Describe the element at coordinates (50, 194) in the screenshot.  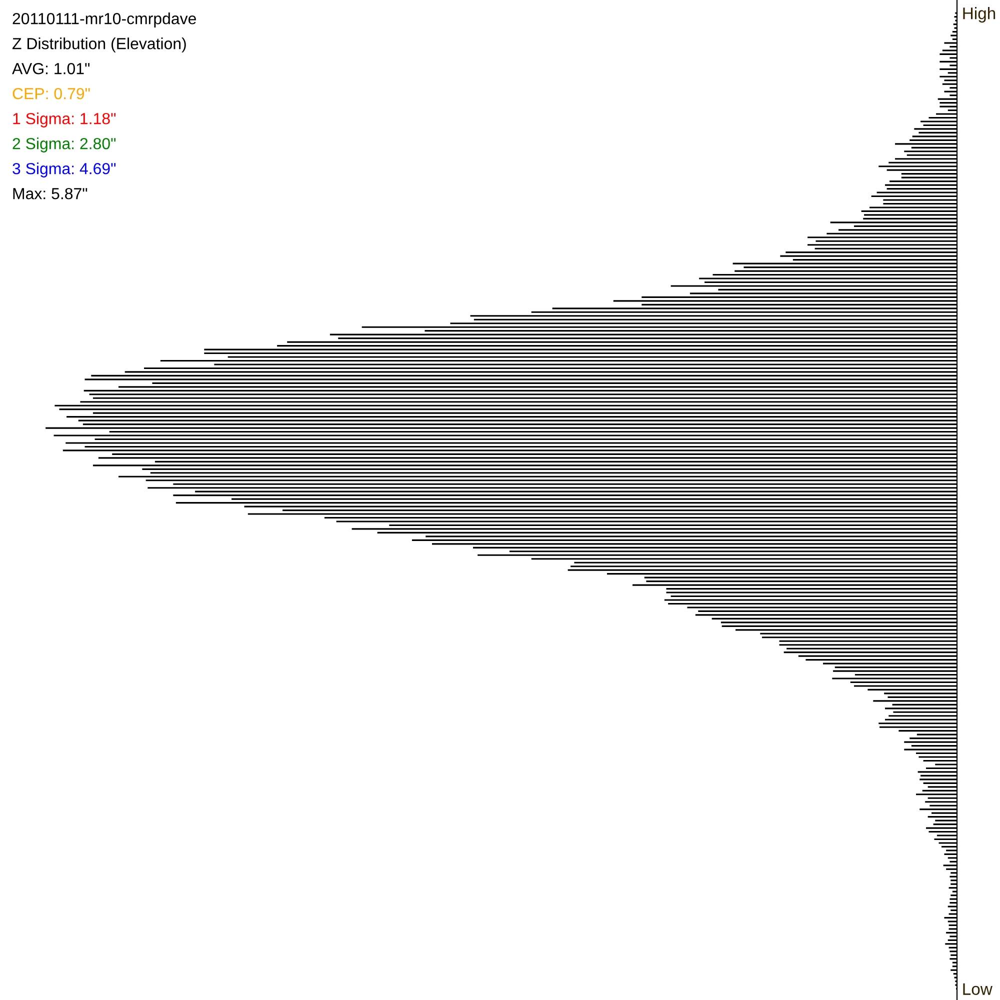
I see `annotation: Max: 5.87"` at that location.